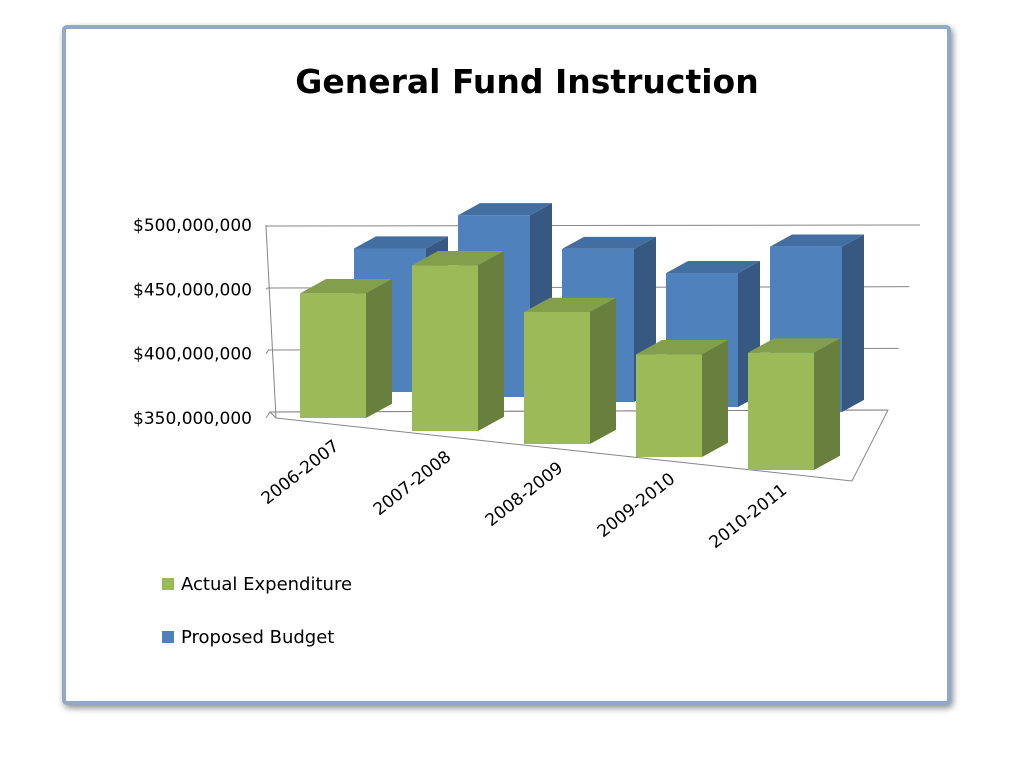 This screenshot has width=1024, height=768. Describe the element at coordinates (192, 419) in the screenshot. I see `y-tick-label: $350,000,000` at that location.